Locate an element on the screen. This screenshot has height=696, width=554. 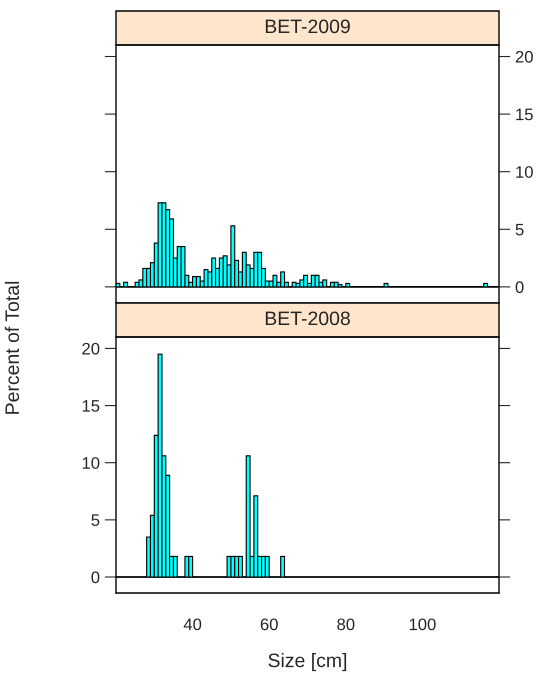
chart-title: BET-2008 is located at coordinates (308, 318).